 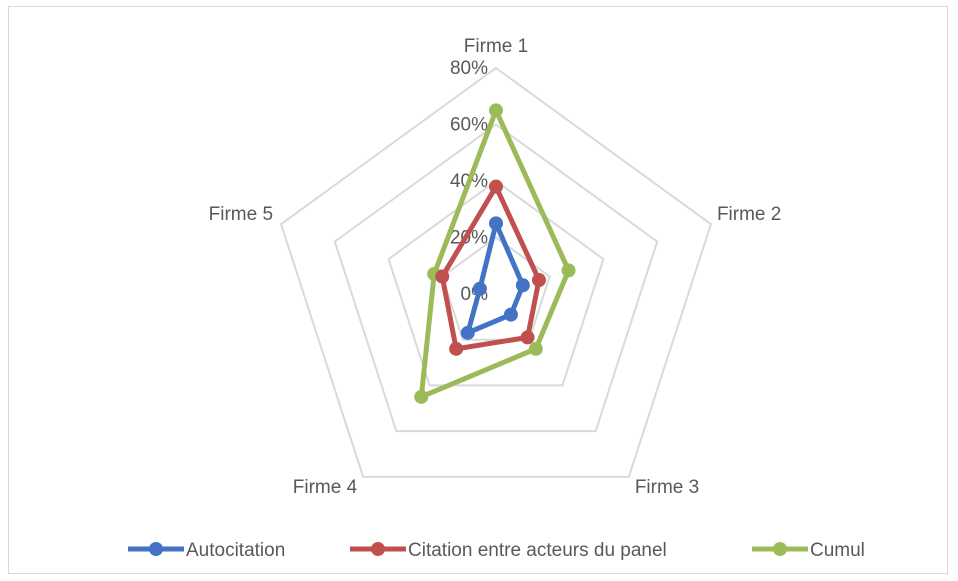 I want to click on tick-label: 60%, so click(x=469, y=125).